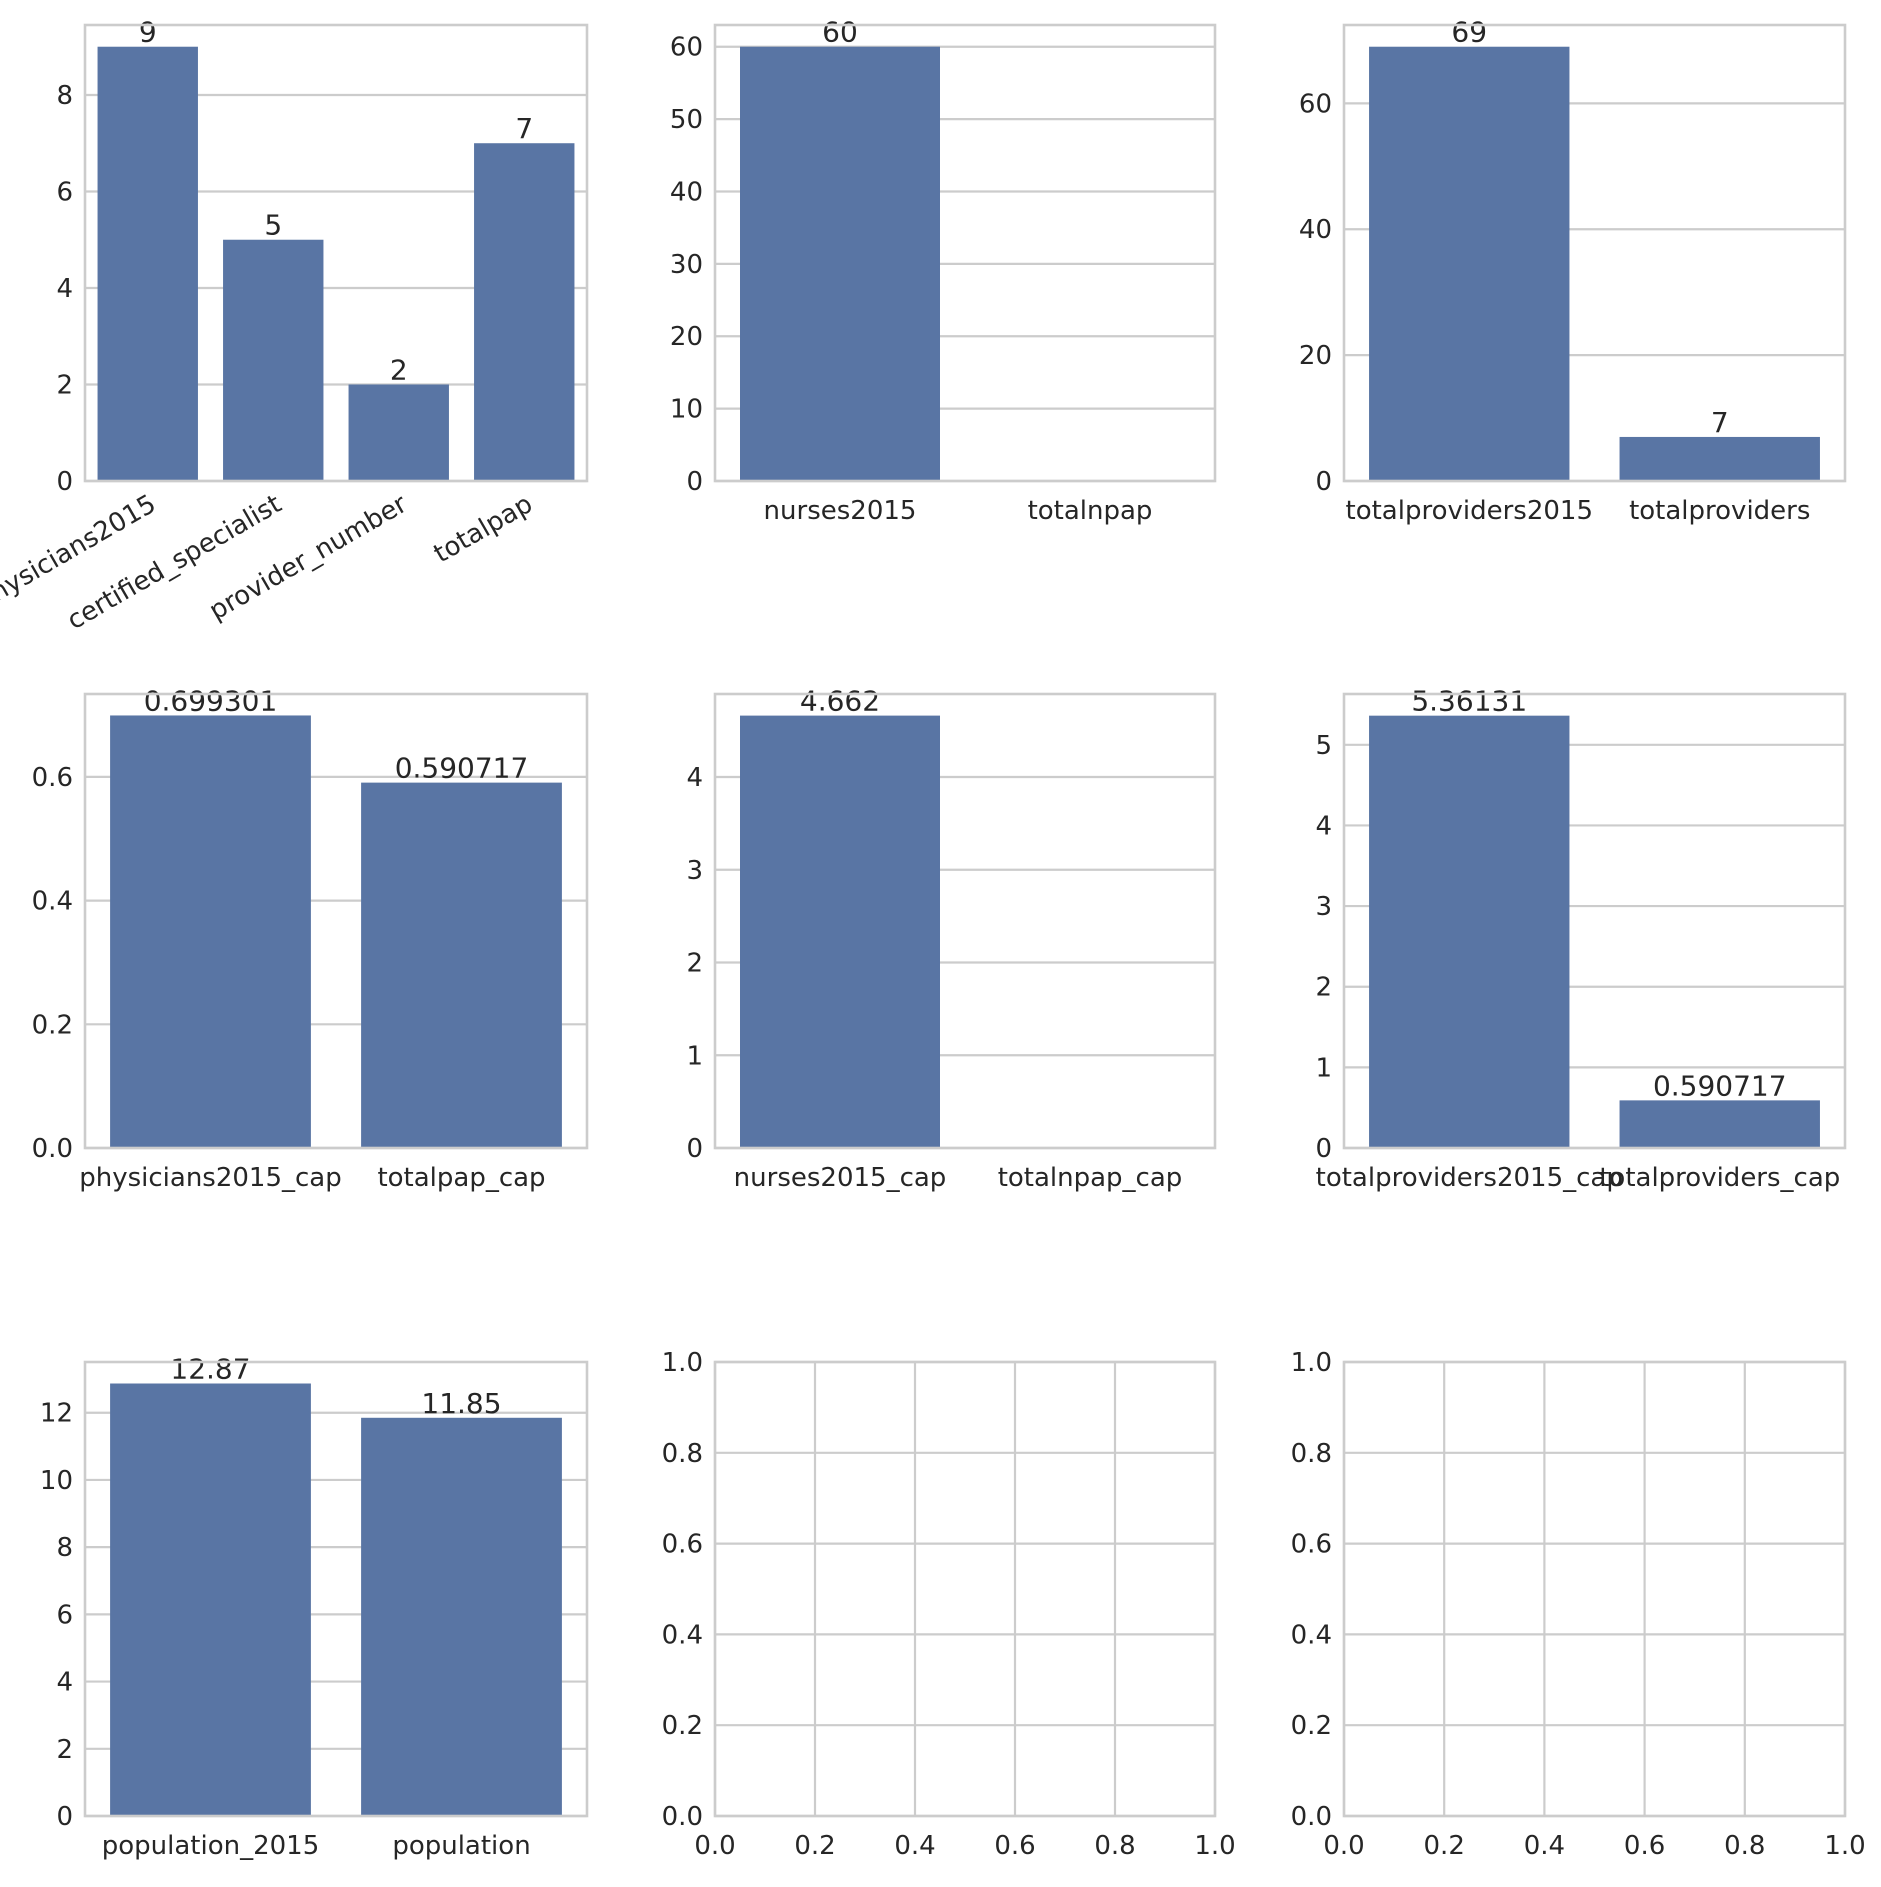 This screenshot has height=1887, width=1881. Describe the element at coordinates (52, 902) in the screenshot. I see `y-tick-label: 0.4` at that location.